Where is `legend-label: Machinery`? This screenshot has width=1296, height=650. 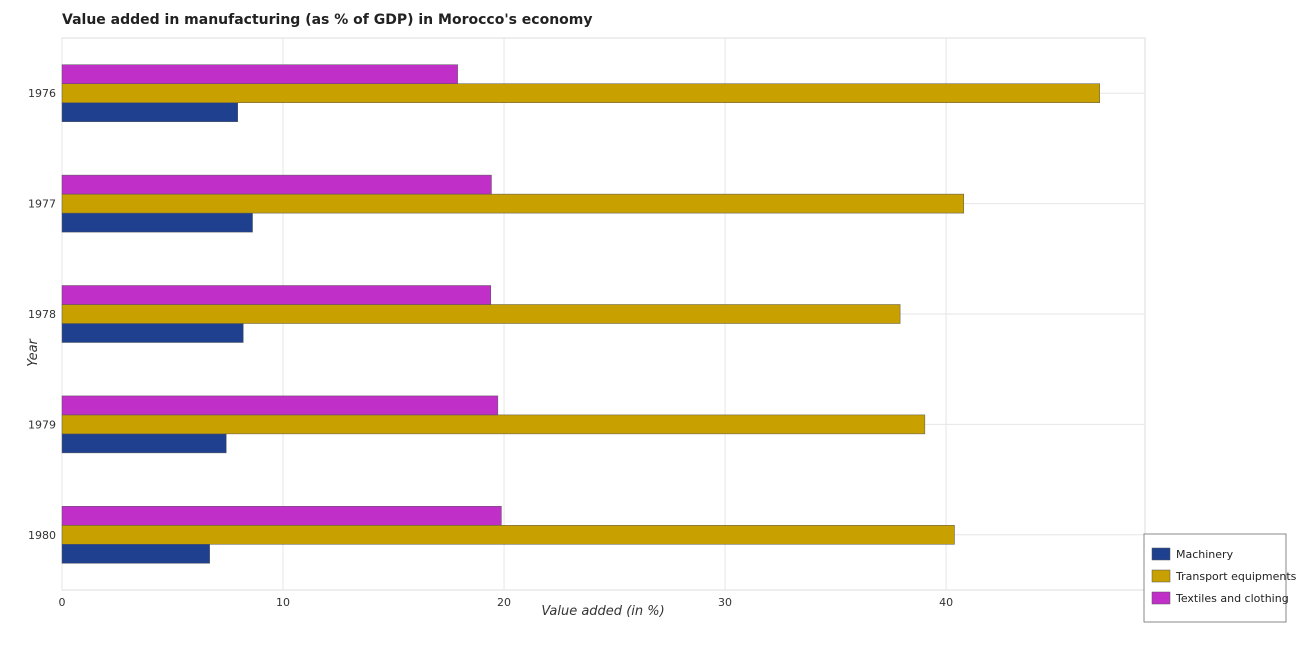 legend-label: Machinery is located at coordinates (1205, 554).